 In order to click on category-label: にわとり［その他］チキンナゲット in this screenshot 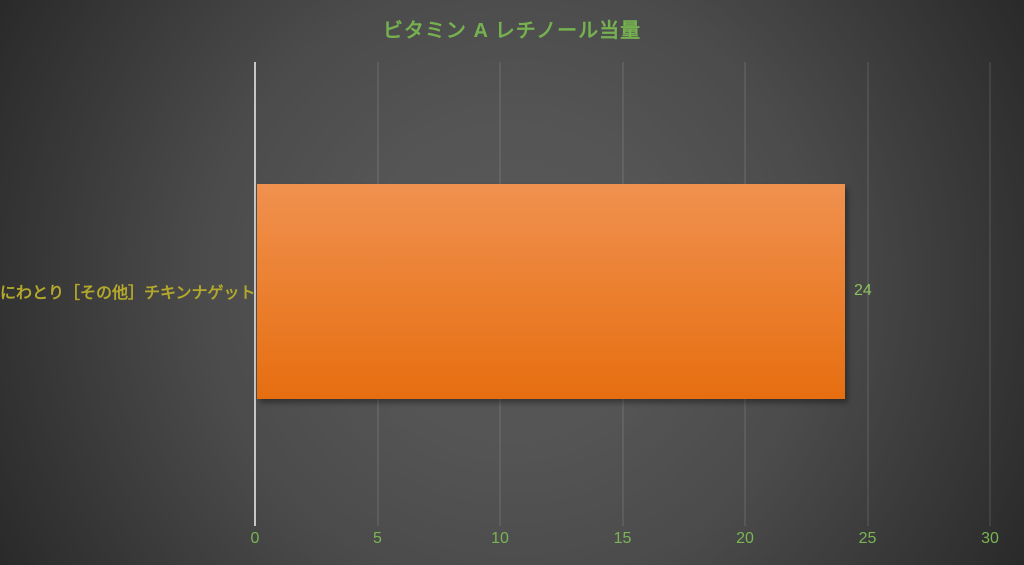, I will do `click(128, 293)`.